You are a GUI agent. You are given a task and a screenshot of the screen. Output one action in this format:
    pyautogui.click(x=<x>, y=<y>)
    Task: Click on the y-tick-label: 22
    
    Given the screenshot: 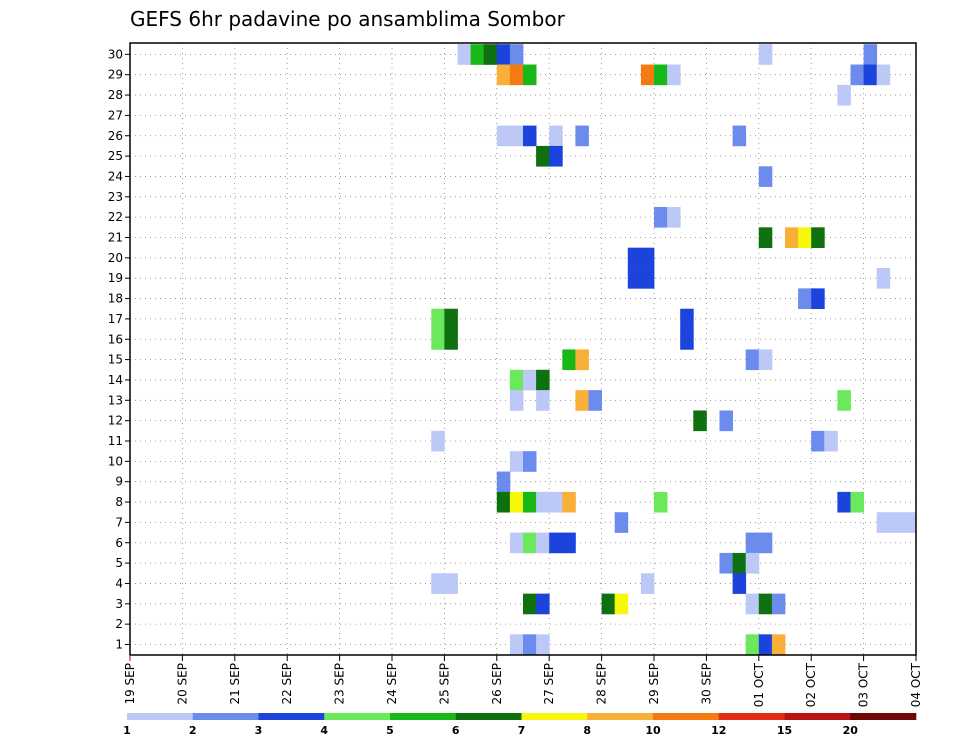 What is the action you would take?
    pyautogui.click(x=115, y=217)
    